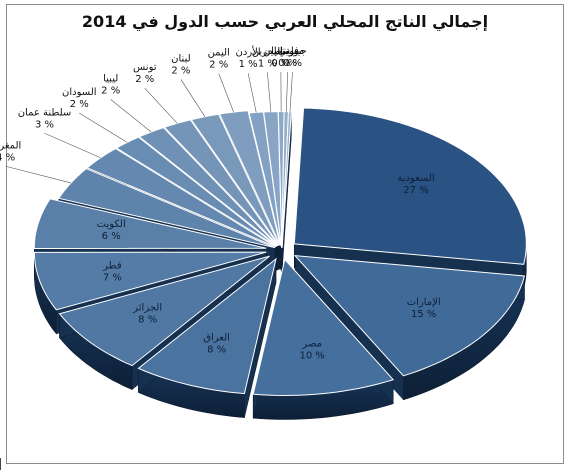 Image resolution: width=570 pixels, height=473 pixels. What do you see at coordinates (112, 277) in the screenshot?
I see `slice-value: 7 %` at bounding box center [112, 277].